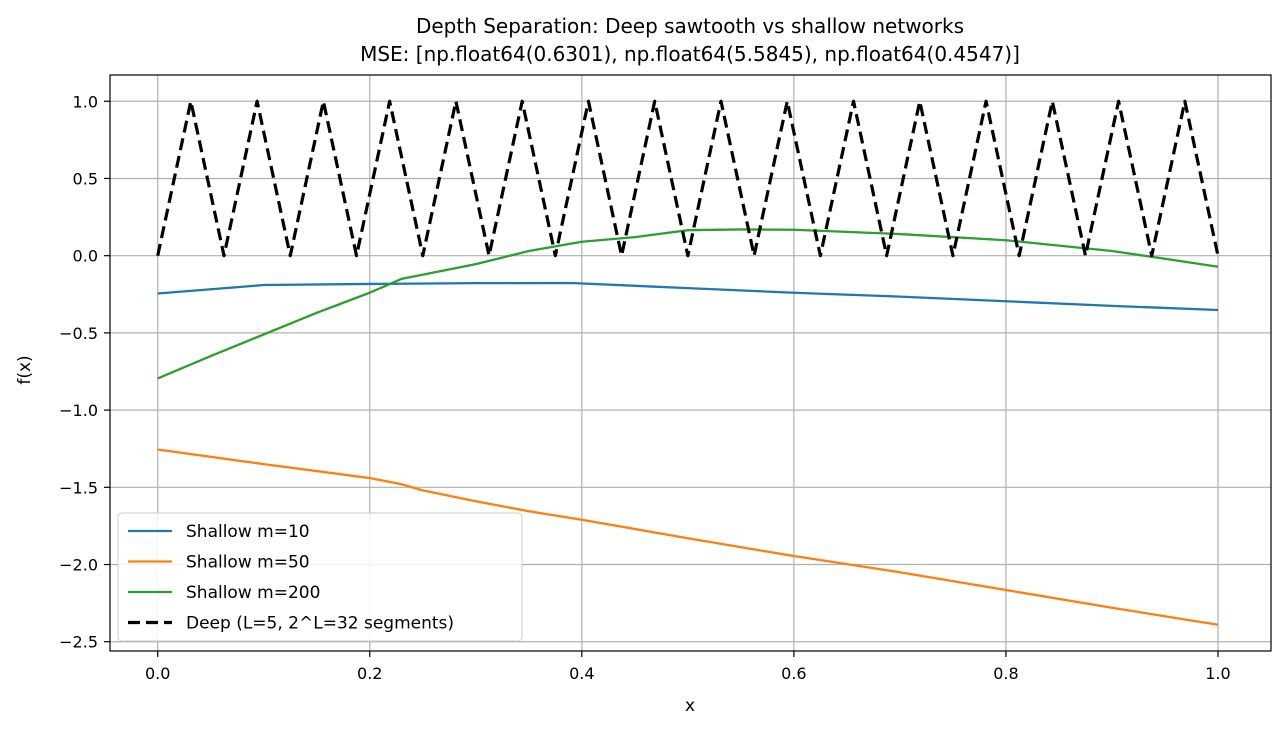  I want to click on y-axis-label: f(x), so click(25, 369).